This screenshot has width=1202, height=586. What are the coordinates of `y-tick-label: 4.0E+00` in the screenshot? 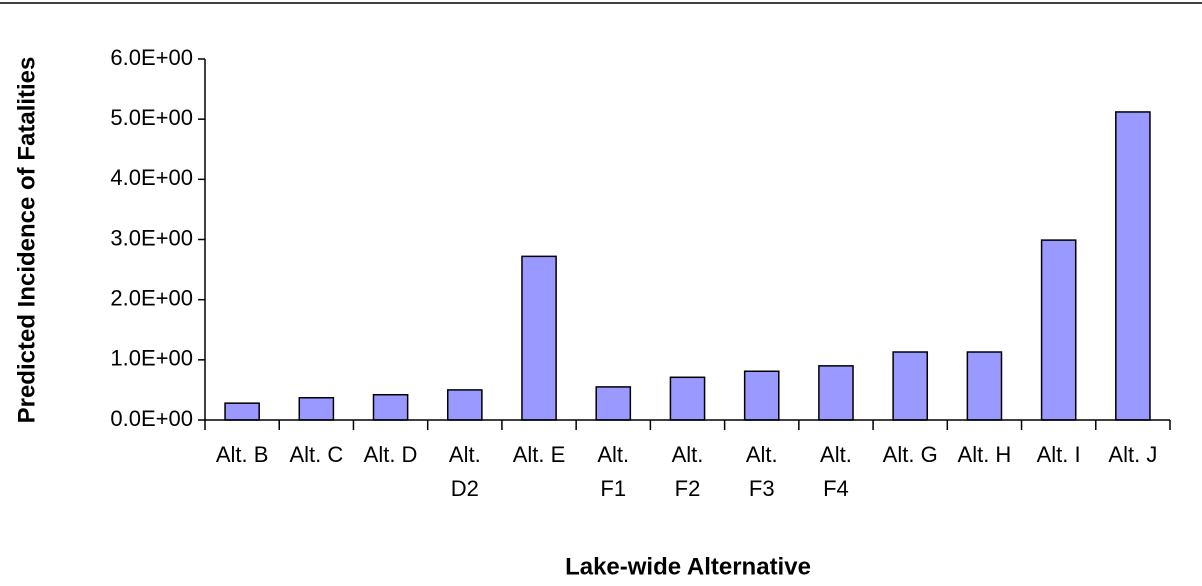 It's located at (151, 177).